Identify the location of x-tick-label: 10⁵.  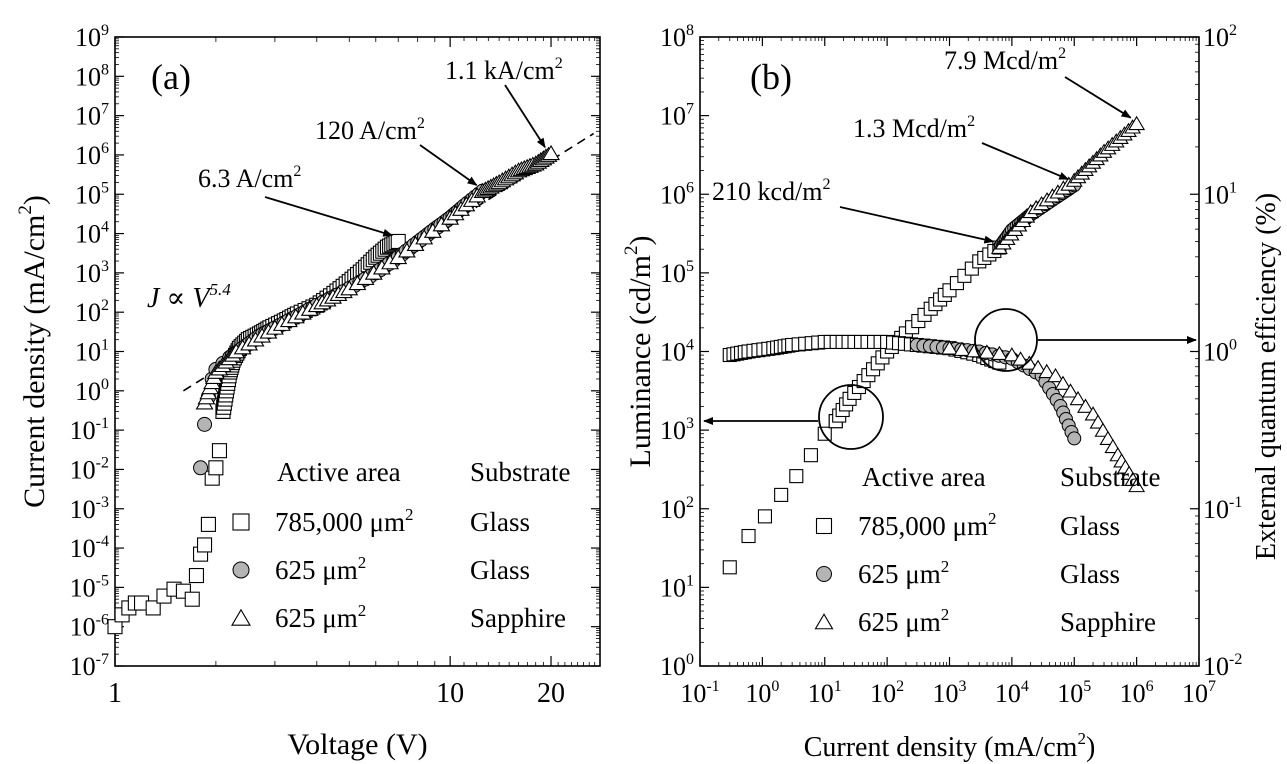
(1074, 693).